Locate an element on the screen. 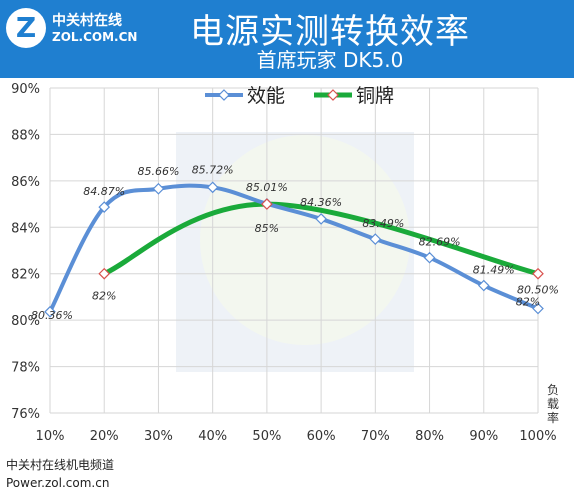  data-label-efficiency: 84.87% is located at coordinates (104, 191).